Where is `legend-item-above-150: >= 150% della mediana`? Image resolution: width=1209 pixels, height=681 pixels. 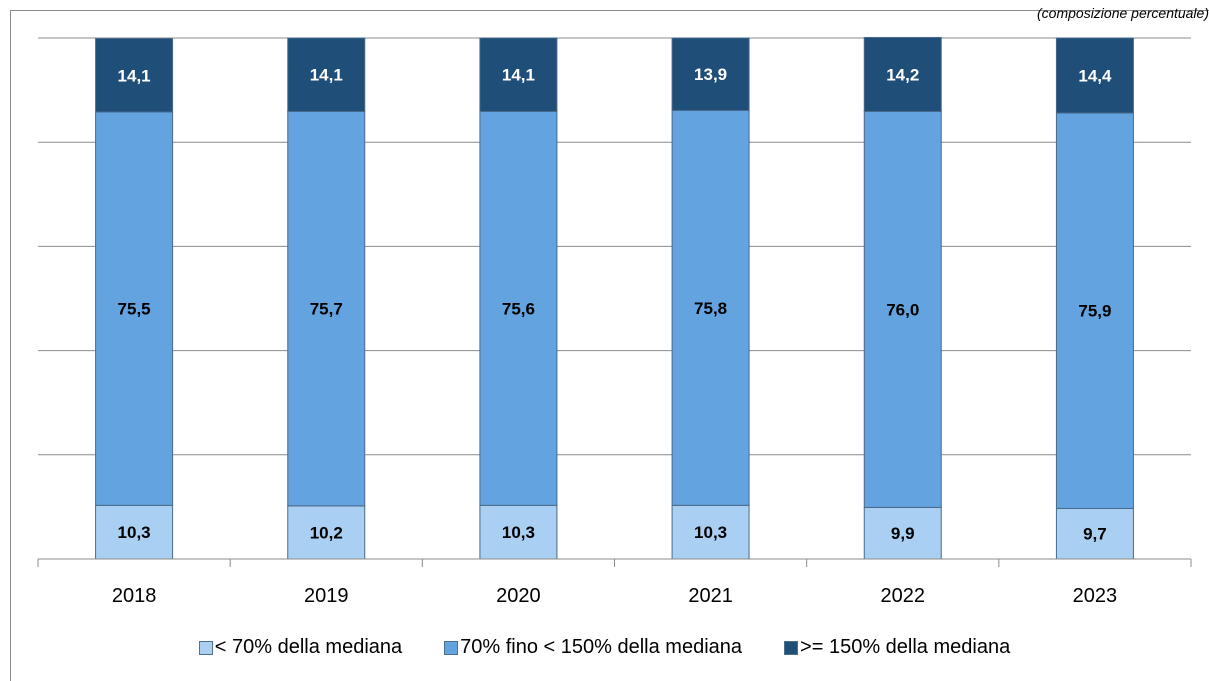 legend-item-above-150: >= 150% della mediana is located at coordinates (897, 647).